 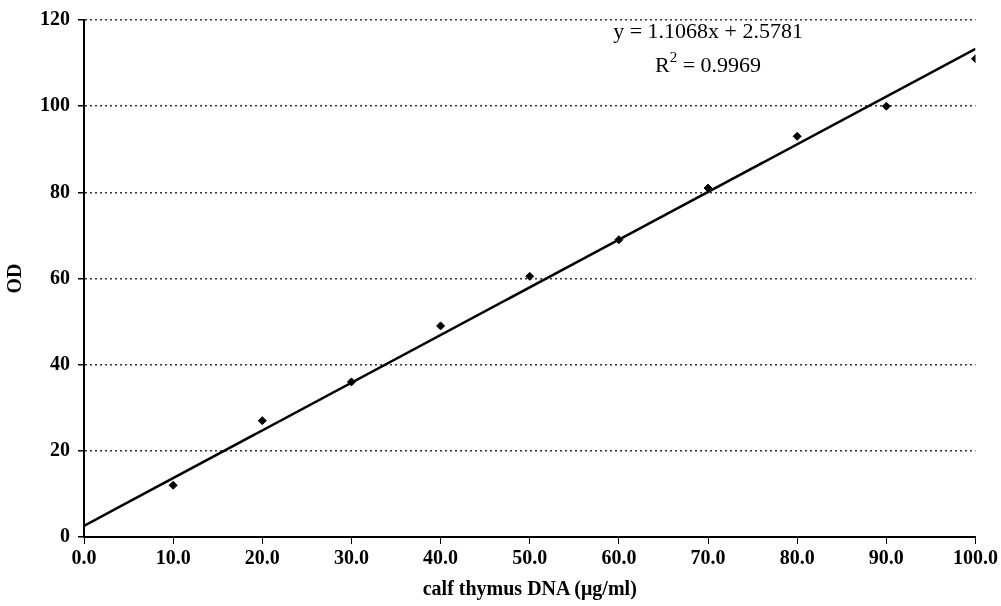 What do you see at coordinates (84, 557) in the screenshot?
I see `x-tick-label: 0.0` at bounding box center [84, 557].